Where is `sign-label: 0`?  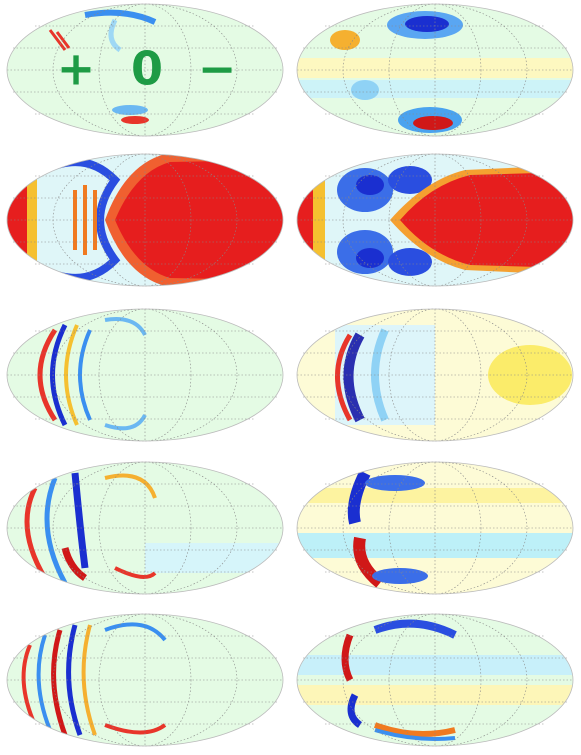
sign-label: 0 is located at coordinates (147, 69).